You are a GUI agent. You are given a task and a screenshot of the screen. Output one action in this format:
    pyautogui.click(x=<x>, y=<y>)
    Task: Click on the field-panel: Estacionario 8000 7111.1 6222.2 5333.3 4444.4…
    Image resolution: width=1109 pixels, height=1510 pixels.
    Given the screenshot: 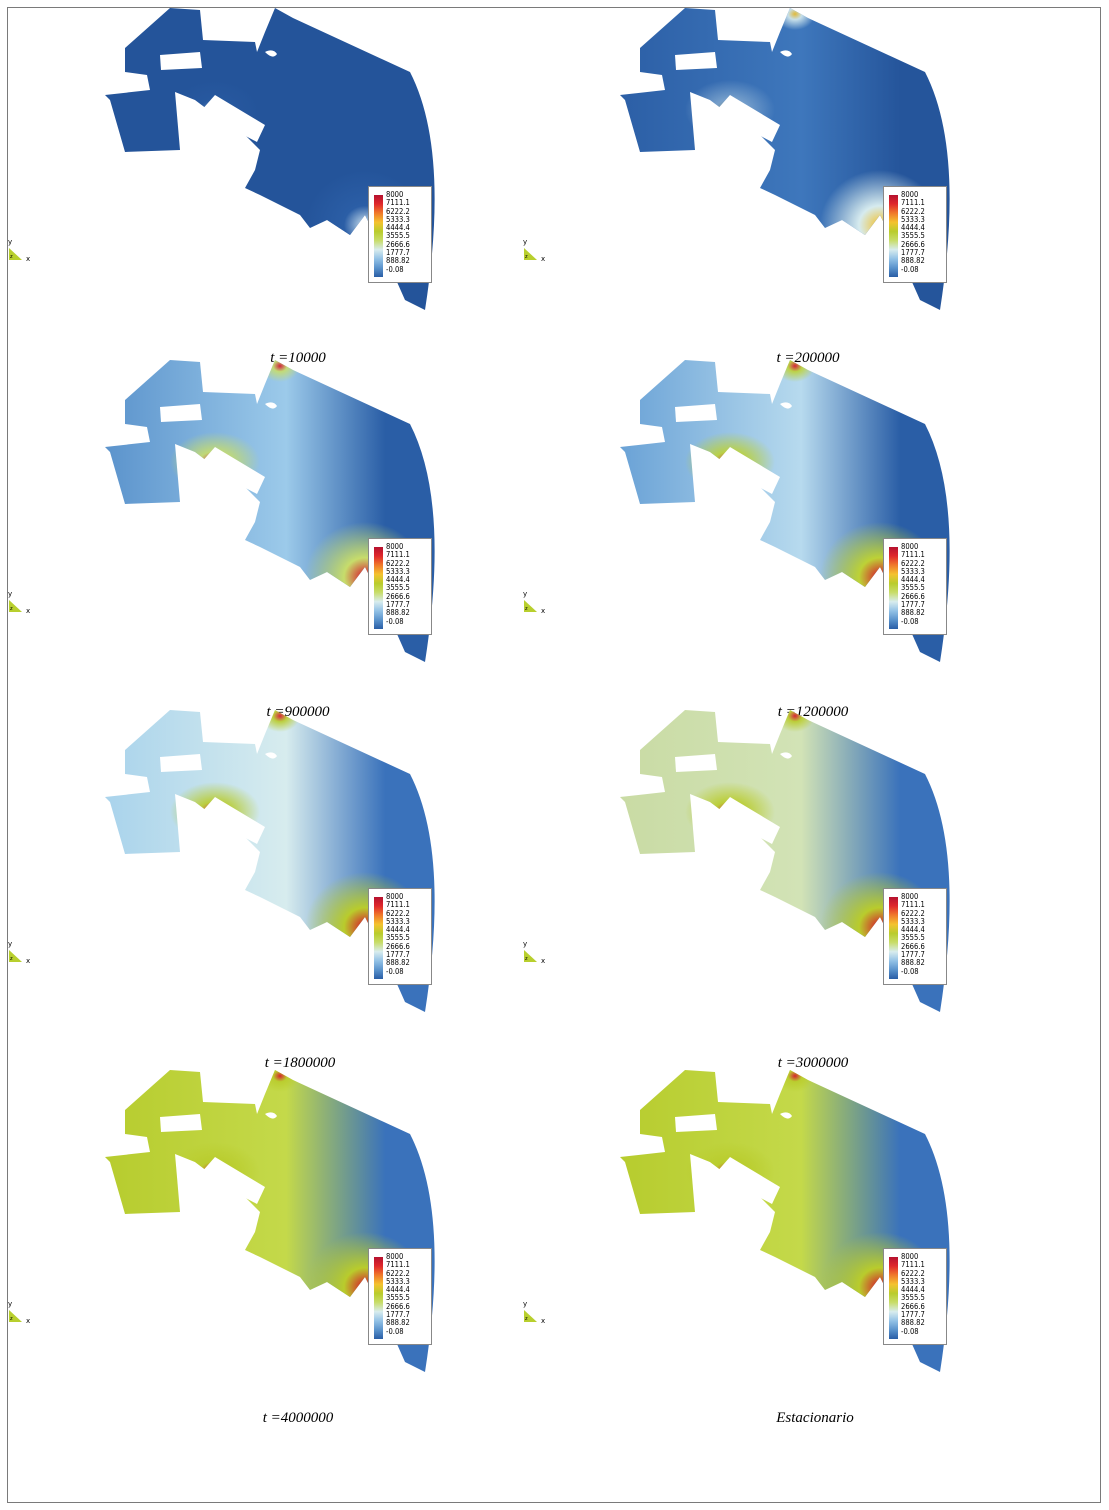 What is the action you would take?
    pyautogui.click(x=787, y=1244)
    